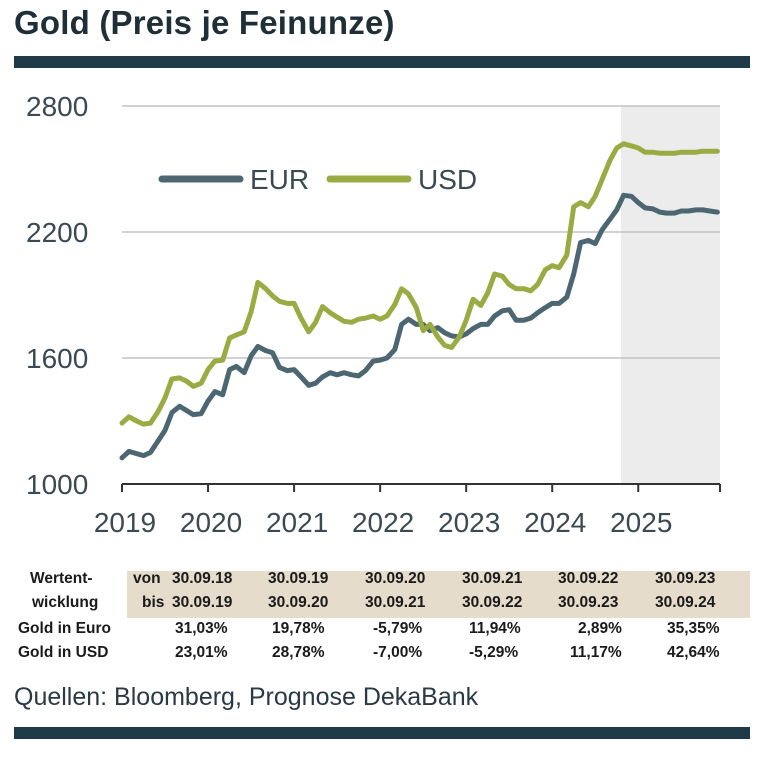 This screenshot has width=768, height=758. What do you see at coordinates (57, 358) in the screenshot?
I see `y-tick-label: 1600` at bounding box center [57, 358].